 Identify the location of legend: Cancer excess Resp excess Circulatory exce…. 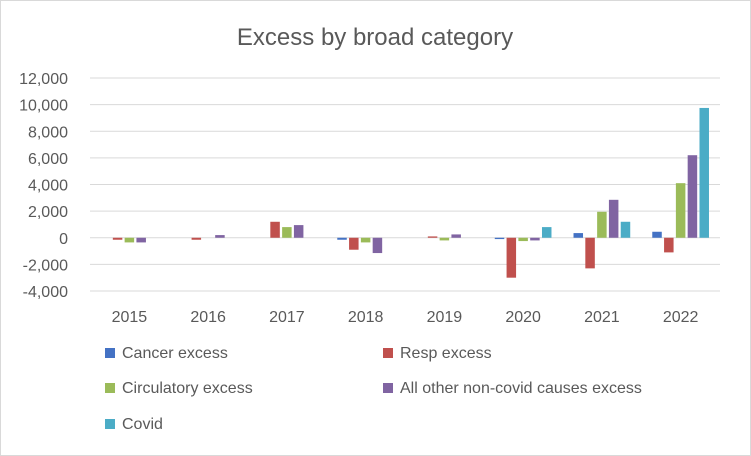
(373, 389).